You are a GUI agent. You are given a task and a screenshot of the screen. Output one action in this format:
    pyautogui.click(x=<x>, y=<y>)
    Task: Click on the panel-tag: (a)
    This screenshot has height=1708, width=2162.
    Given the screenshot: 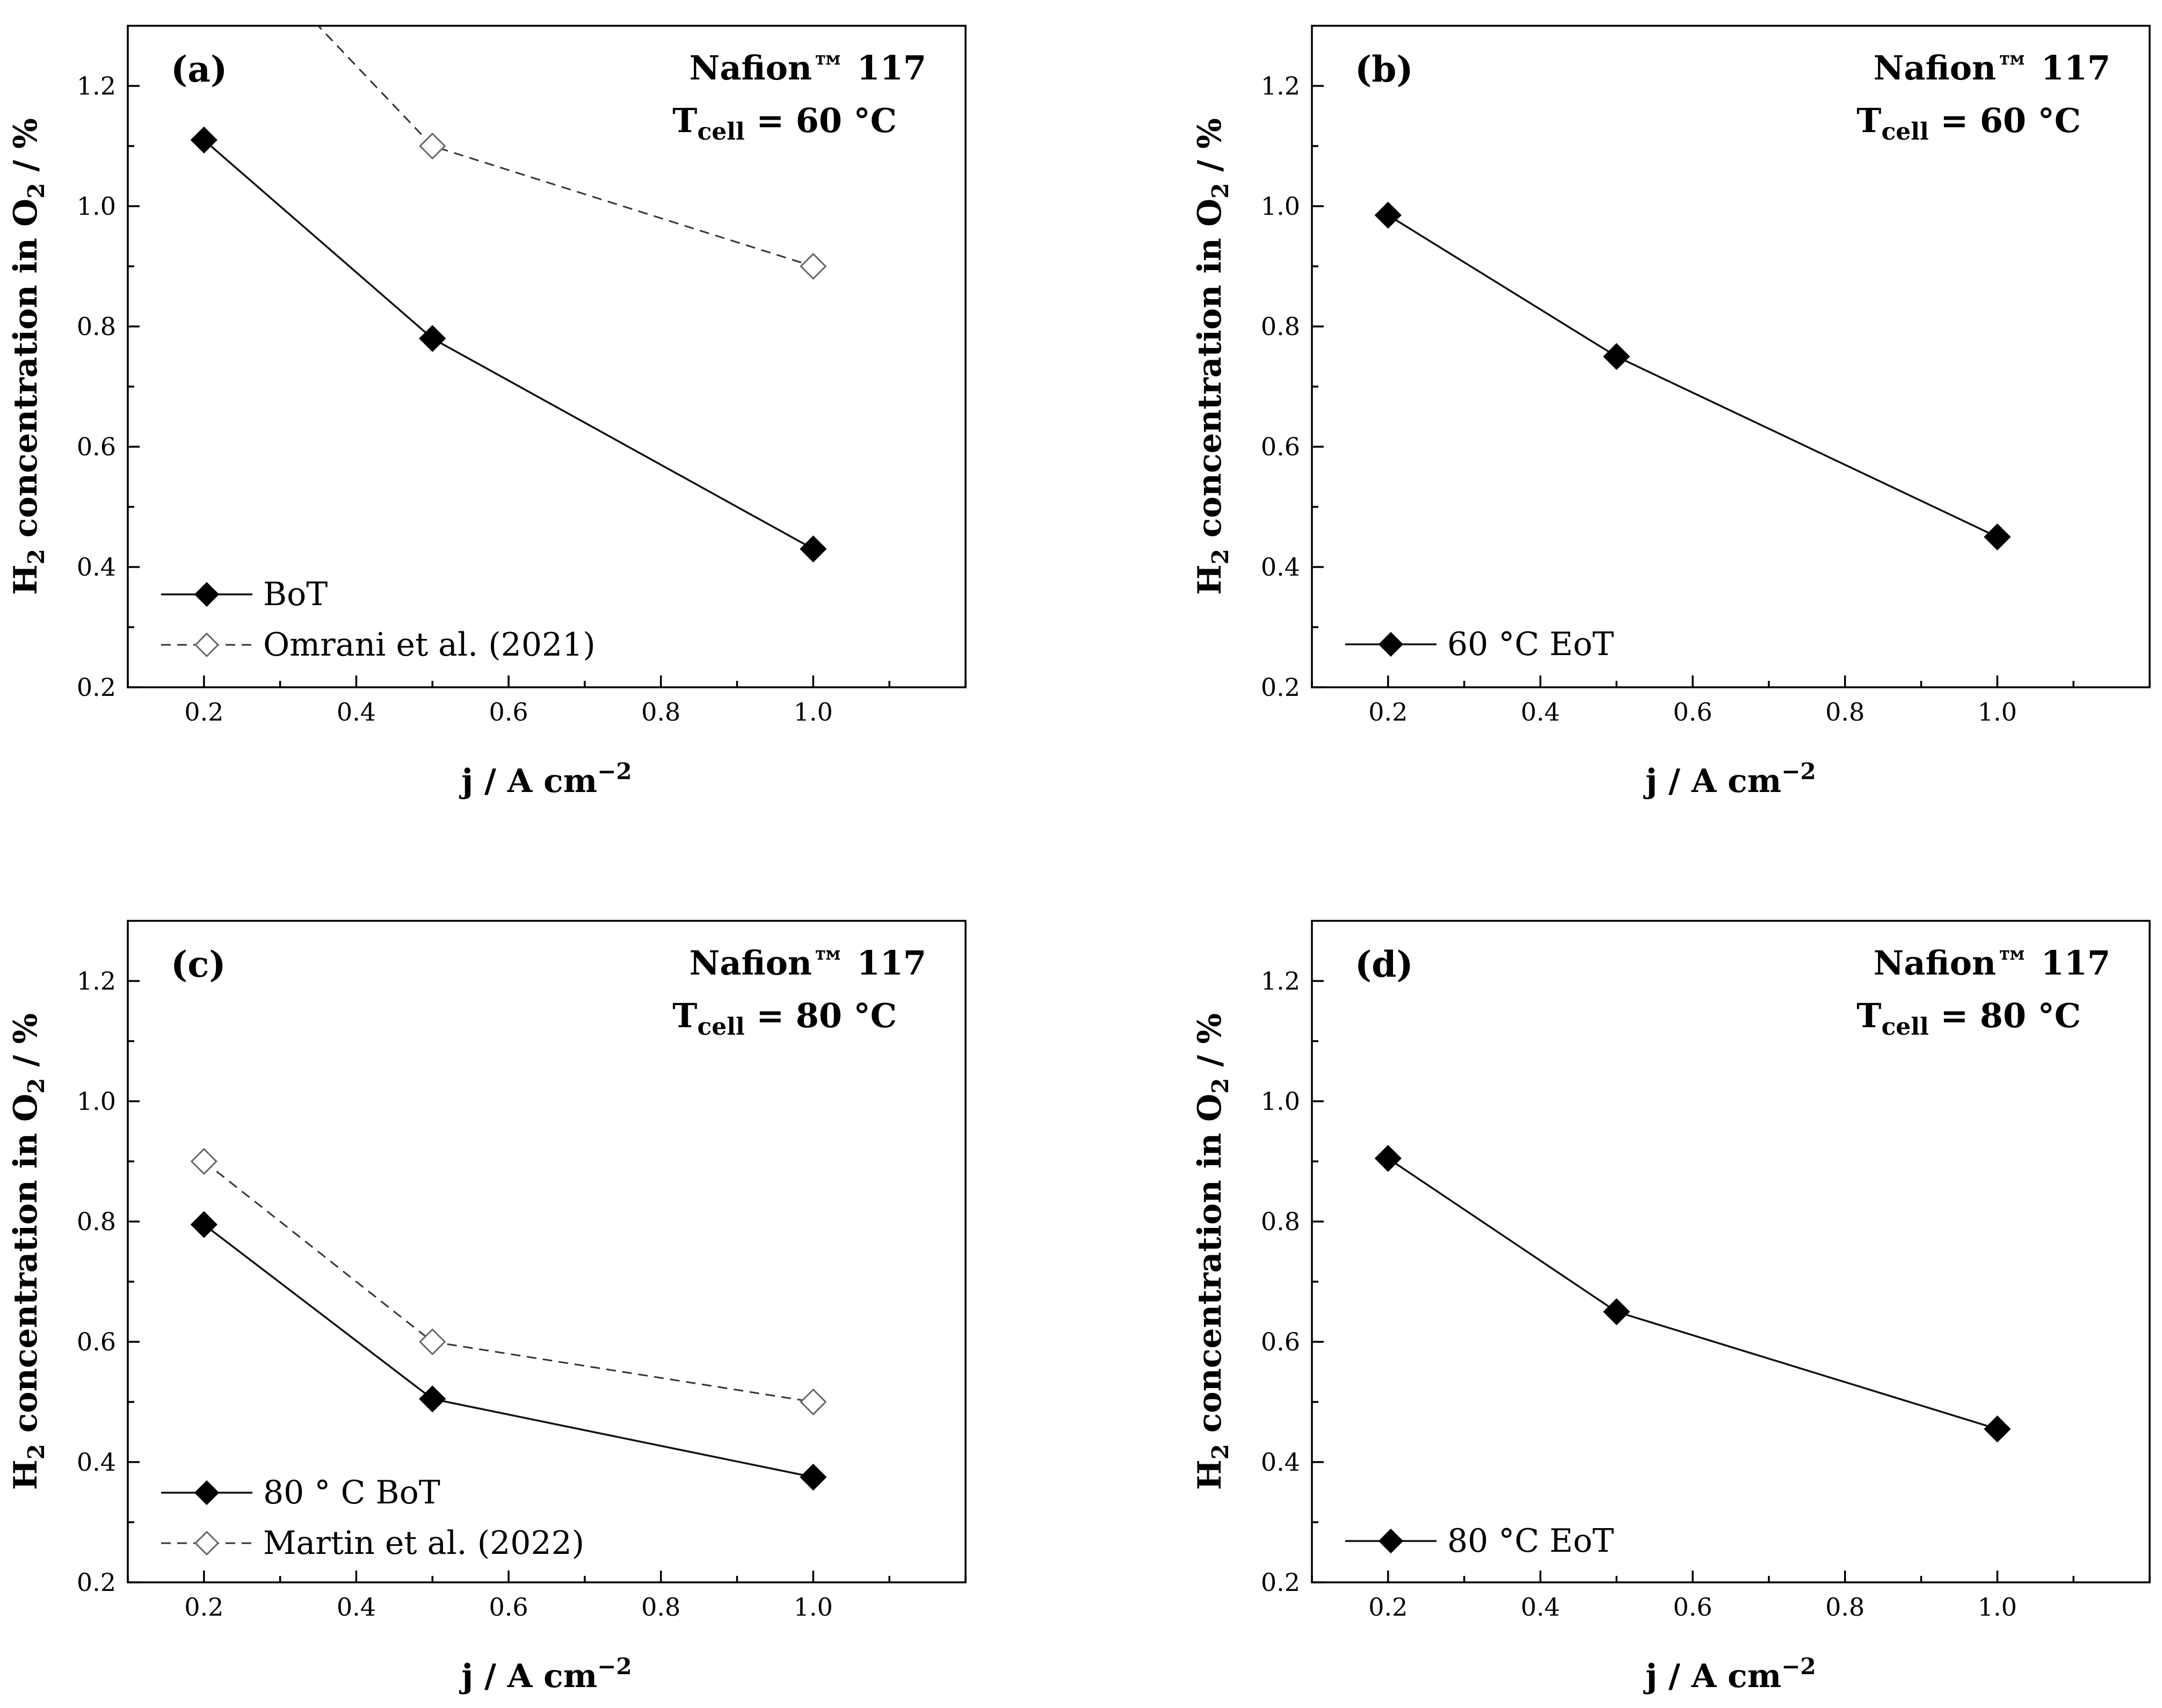 What is the action you would take?
    pyautogui.click(x=199, y=69)
    